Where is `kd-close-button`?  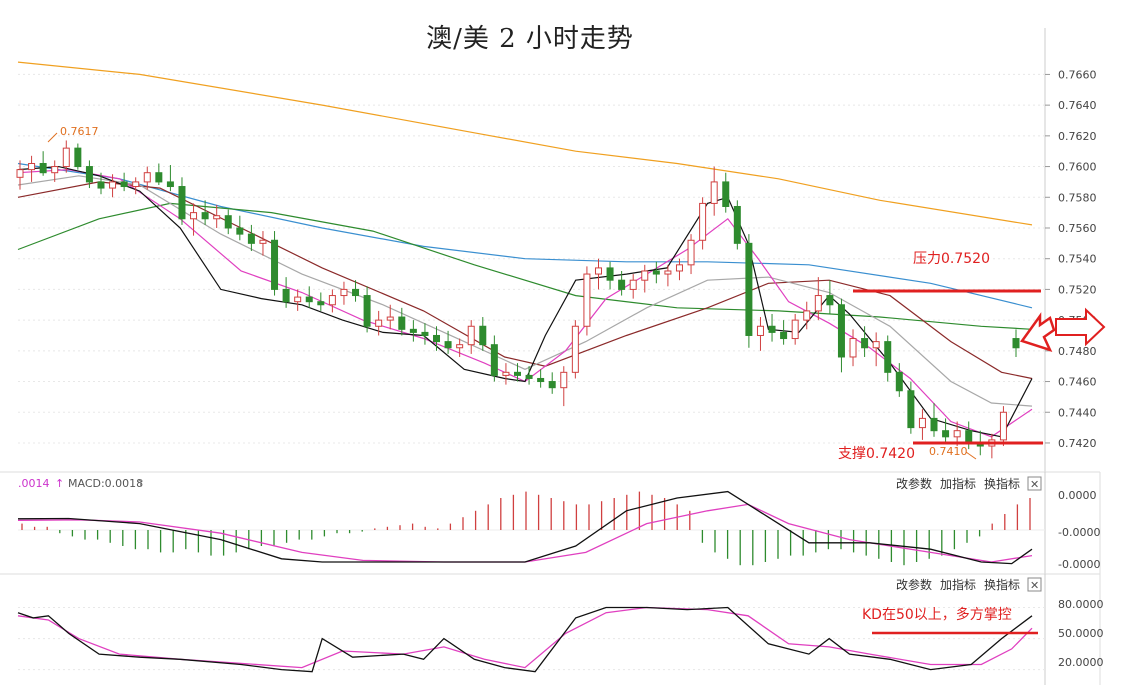
kd-close-button is located at coordinates (1034, 584).